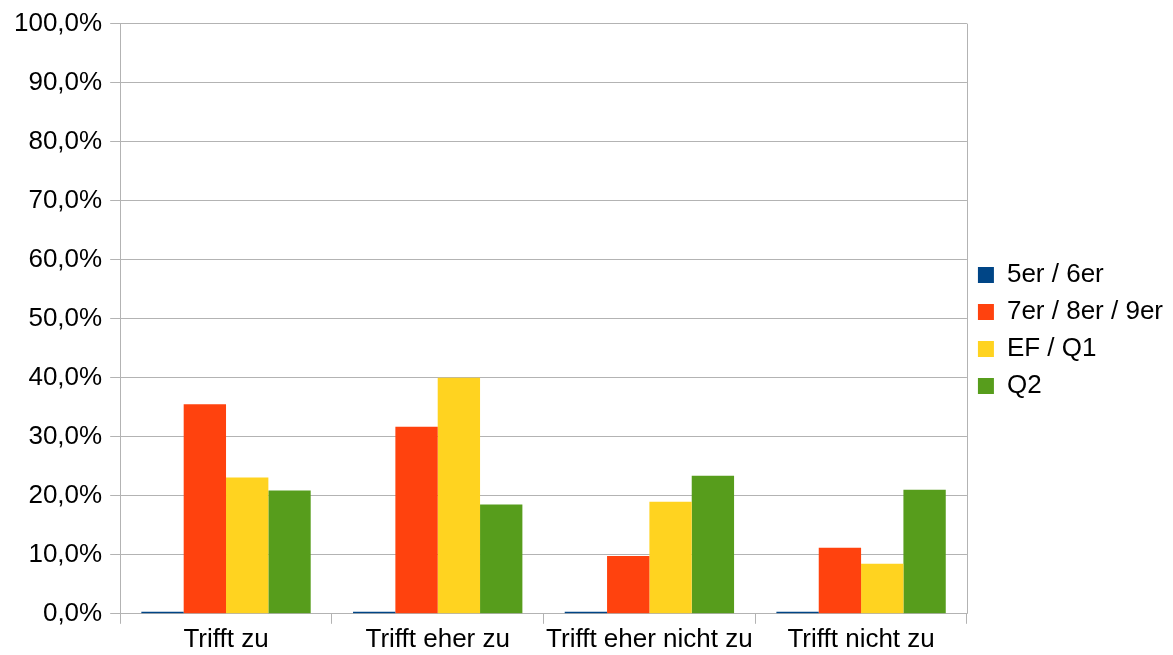 The height and width of the screenshot is (655, 1173). What do you see at coordinates (65, 434) in the screenshot?
I see `y-tick-label: 30,0%` at bounding box center [65, 434].